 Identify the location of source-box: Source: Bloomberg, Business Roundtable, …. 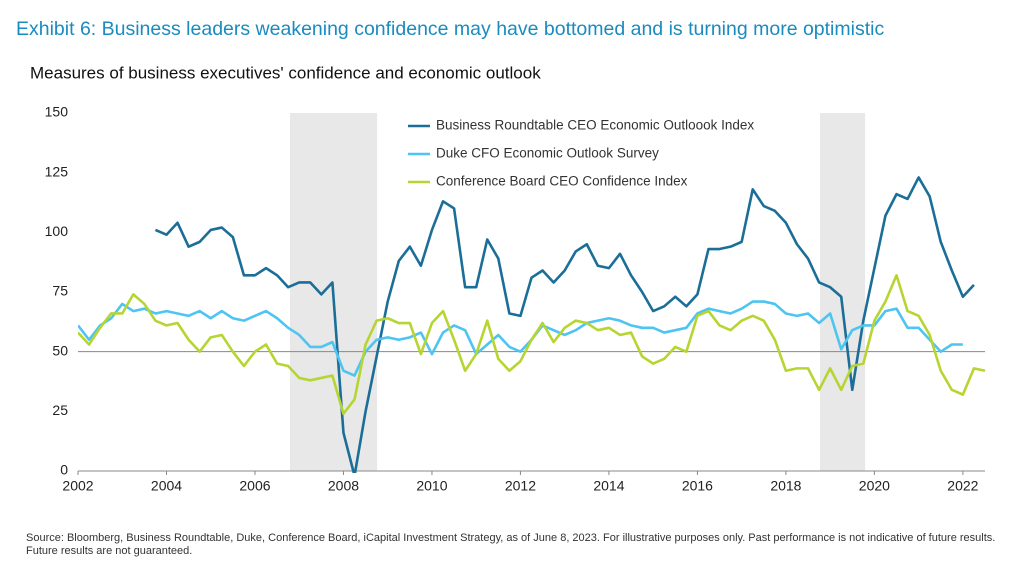
(511, 544).